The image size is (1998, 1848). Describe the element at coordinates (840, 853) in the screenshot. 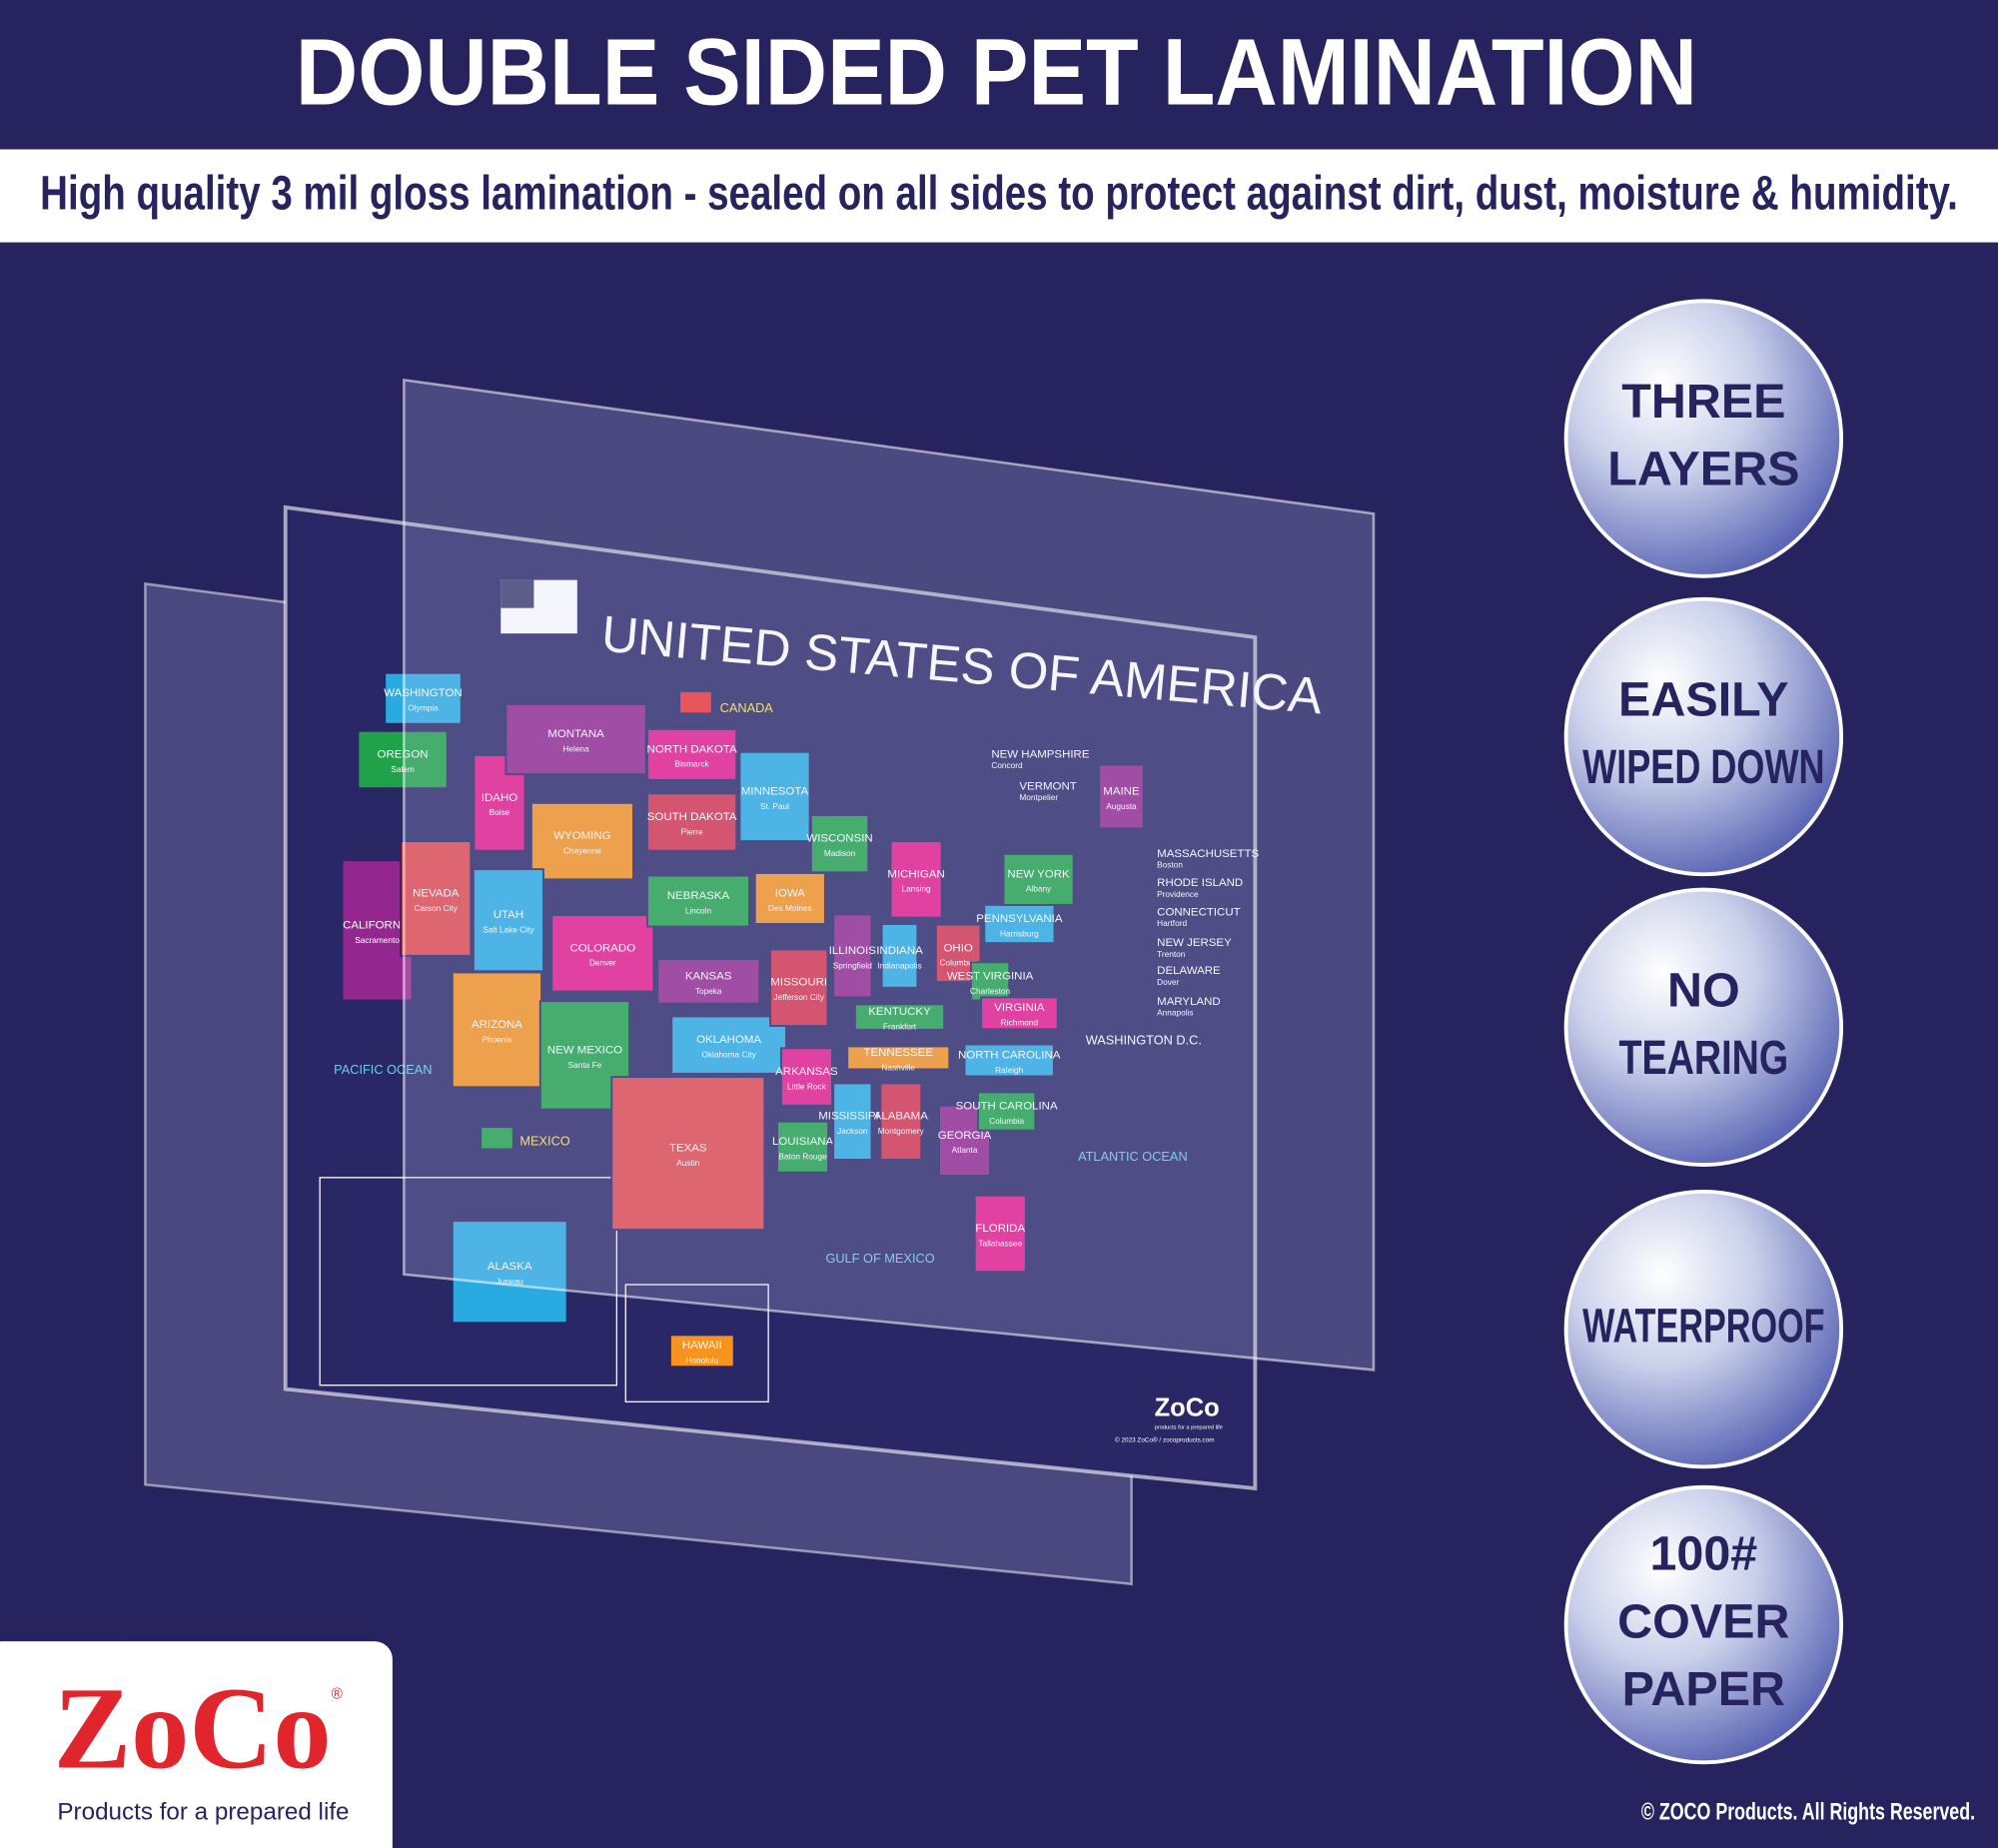

I see `state-capital: Madison` at that location.